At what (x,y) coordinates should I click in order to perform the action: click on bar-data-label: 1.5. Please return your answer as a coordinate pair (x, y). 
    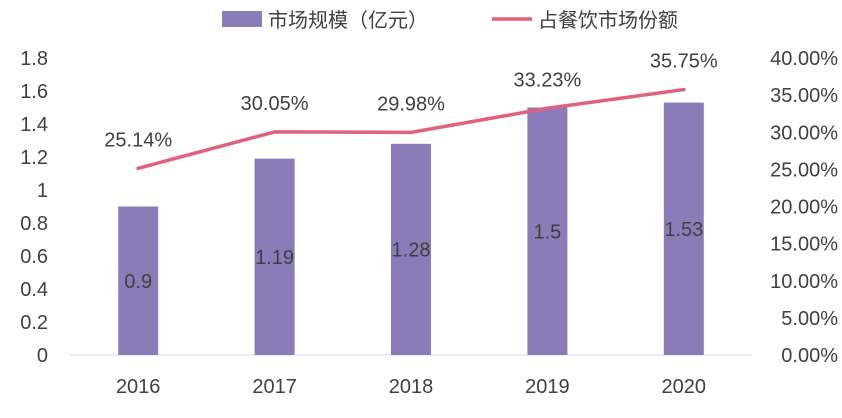
    Looking at the image, I should click on (547, 232).